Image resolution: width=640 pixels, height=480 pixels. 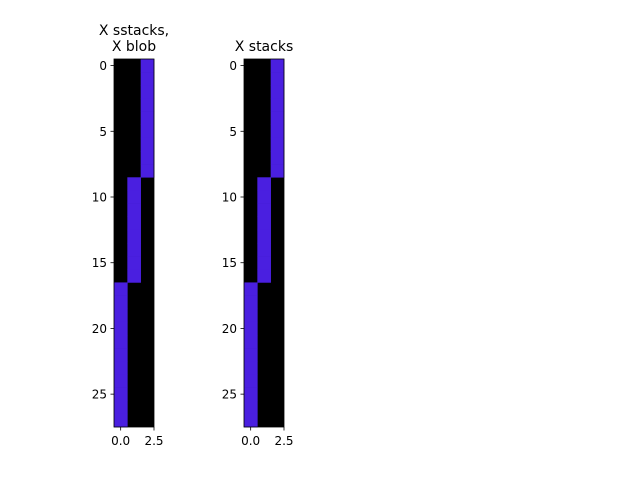 What do you see at coordinates (134, 31) in the screenshot?
I see `chart-title: X sstacks,` at bounding box center [134, 31].